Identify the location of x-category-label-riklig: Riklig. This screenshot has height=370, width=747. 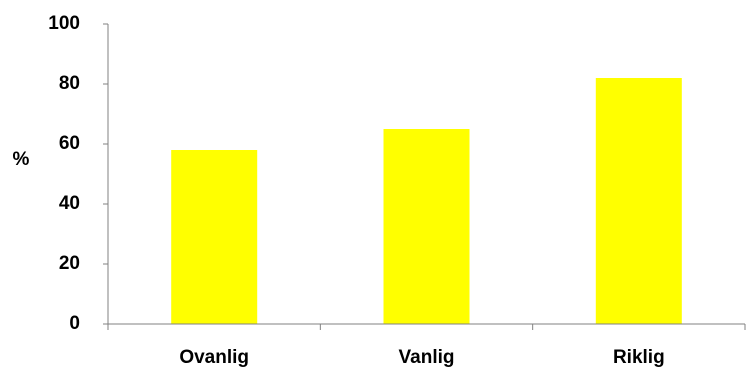
(639, 357).